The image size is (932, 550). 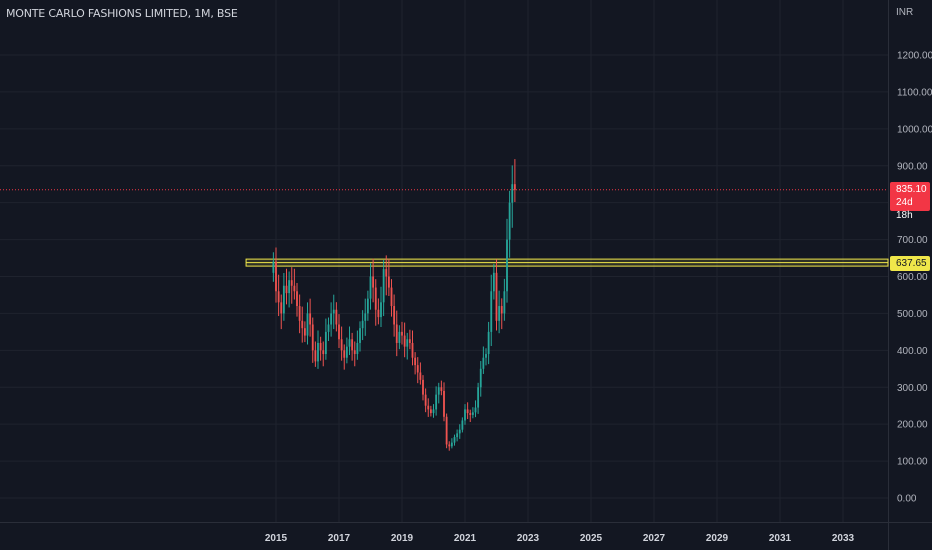 What do you see at coordinates (911, 189) in the screenshot?
I see `last-price-value: 835.10` at bounding box center [911, 189].